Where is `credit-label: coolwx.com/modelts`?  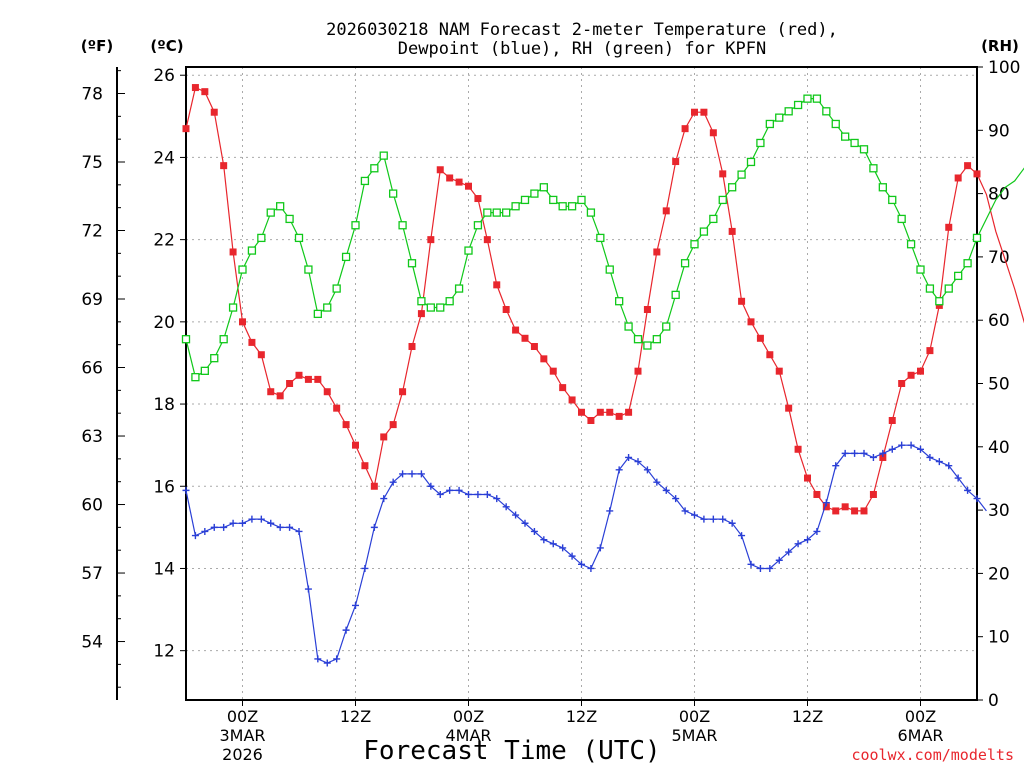 credit-label: coolwx.com/modelts is located at coordinates (932, 755).